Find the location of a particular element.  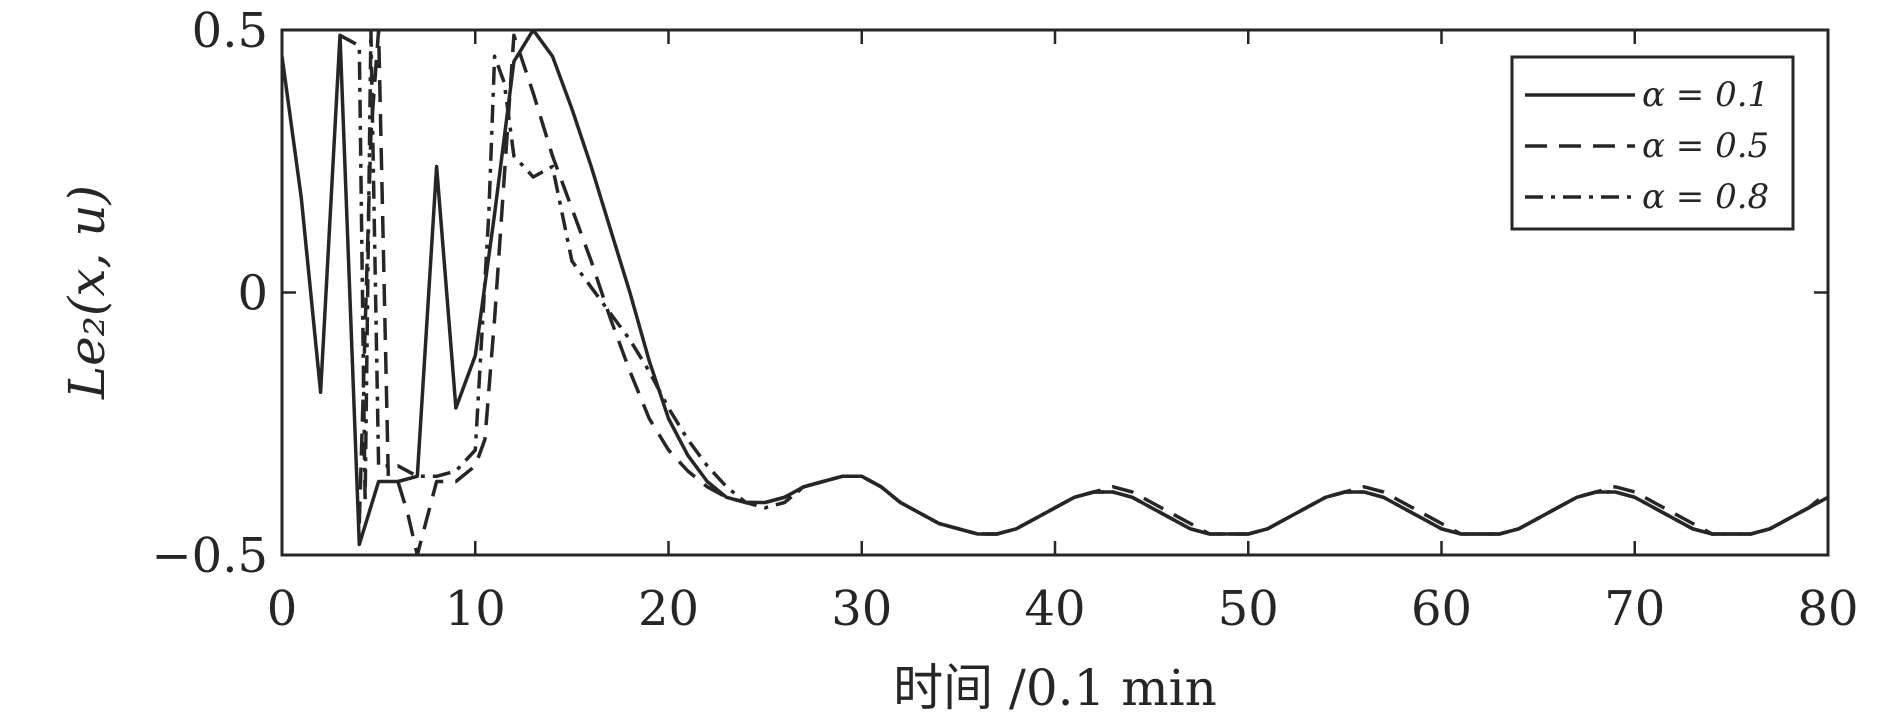

x-tick-label: 60 is located at coordinates (1441, 609).